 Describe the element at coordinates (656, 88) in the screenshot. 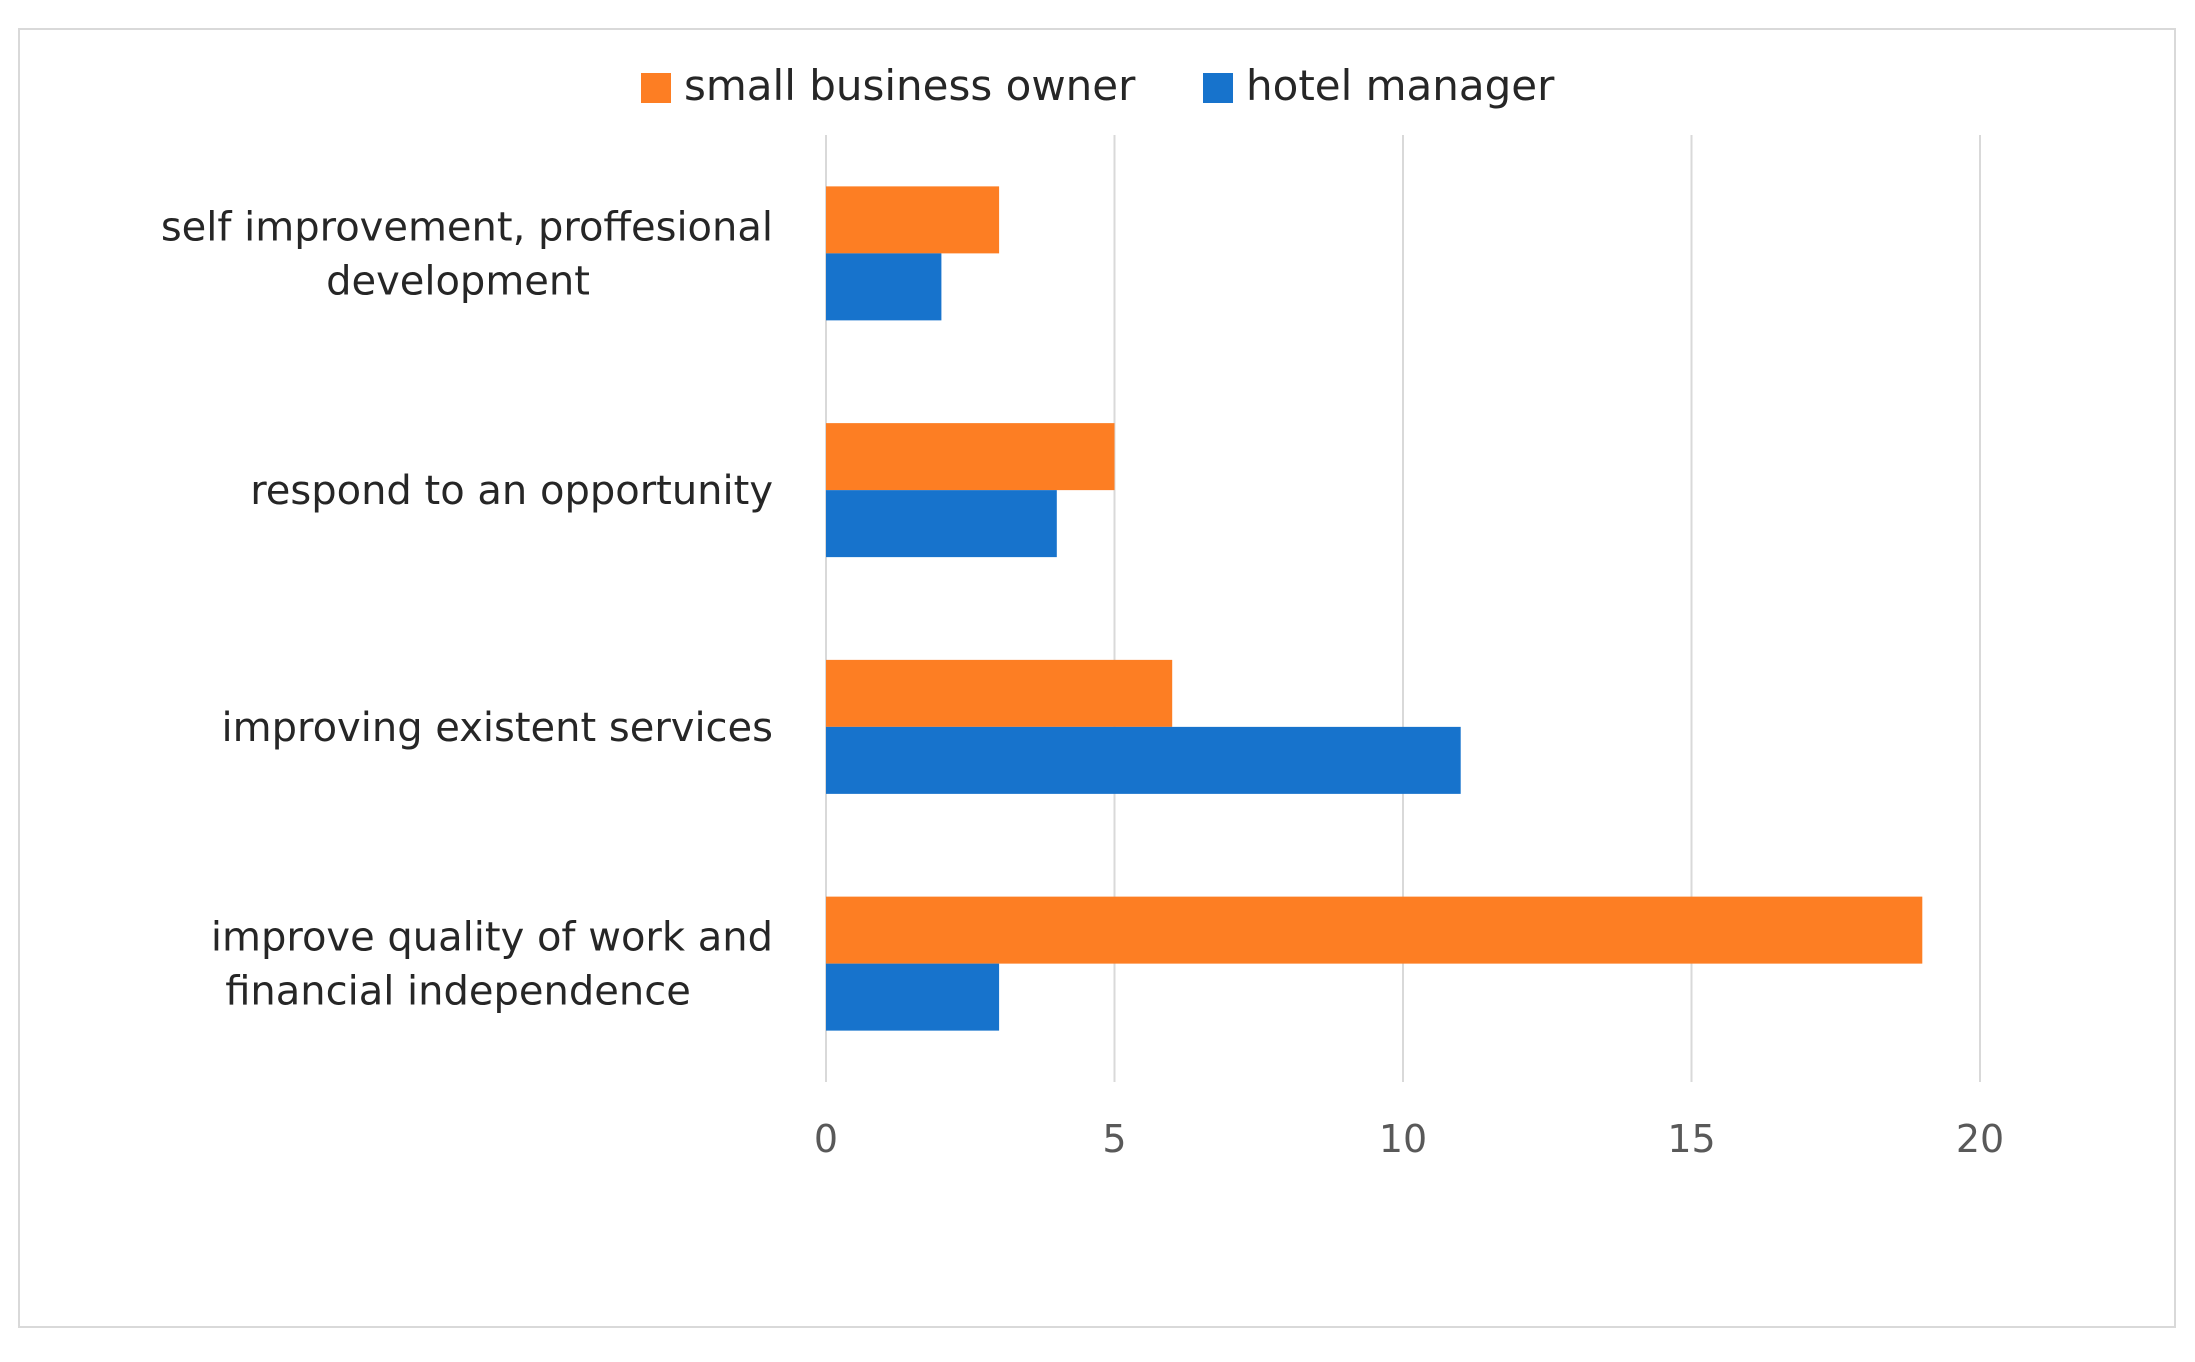

I see `legend-swatch-small-business-owner` at that location.